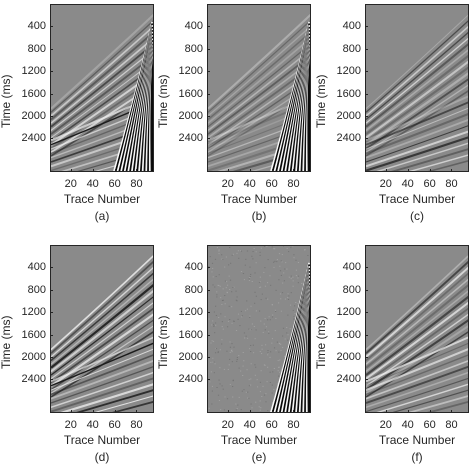 This screenshot has height=474, width=474. What do you see at coordinates (308, 355) in the screenshot?
I see `linear-noise-event` at bounding box center [308, 355].